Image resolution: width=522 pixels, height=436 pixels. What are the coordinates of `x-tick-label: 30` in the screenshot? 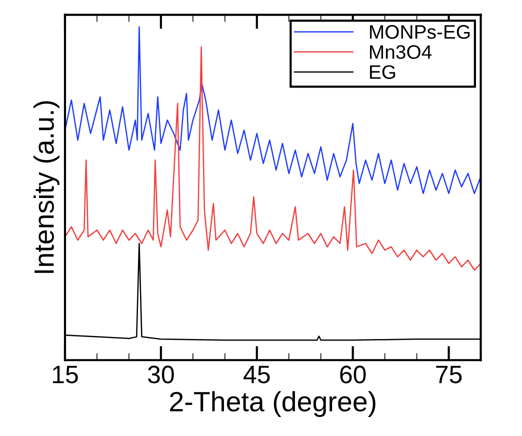 It's located at (161, 375).